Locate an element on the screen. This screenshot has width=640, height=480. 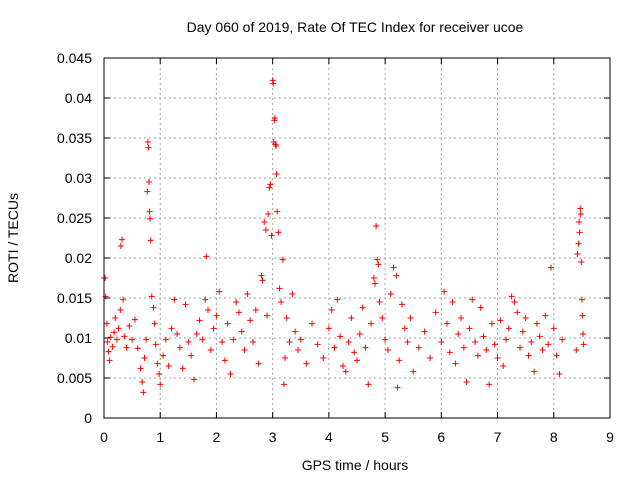
y-tick-label: 0.04 is located at coordinates (78, 98).